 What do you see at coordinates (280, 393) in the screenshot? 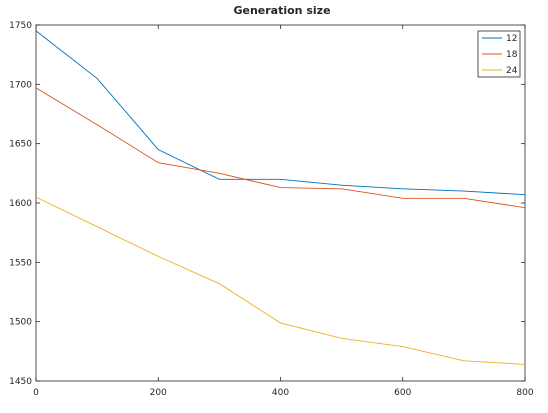
I see `x-tick-label: 400` at bounding box center [280, 393].